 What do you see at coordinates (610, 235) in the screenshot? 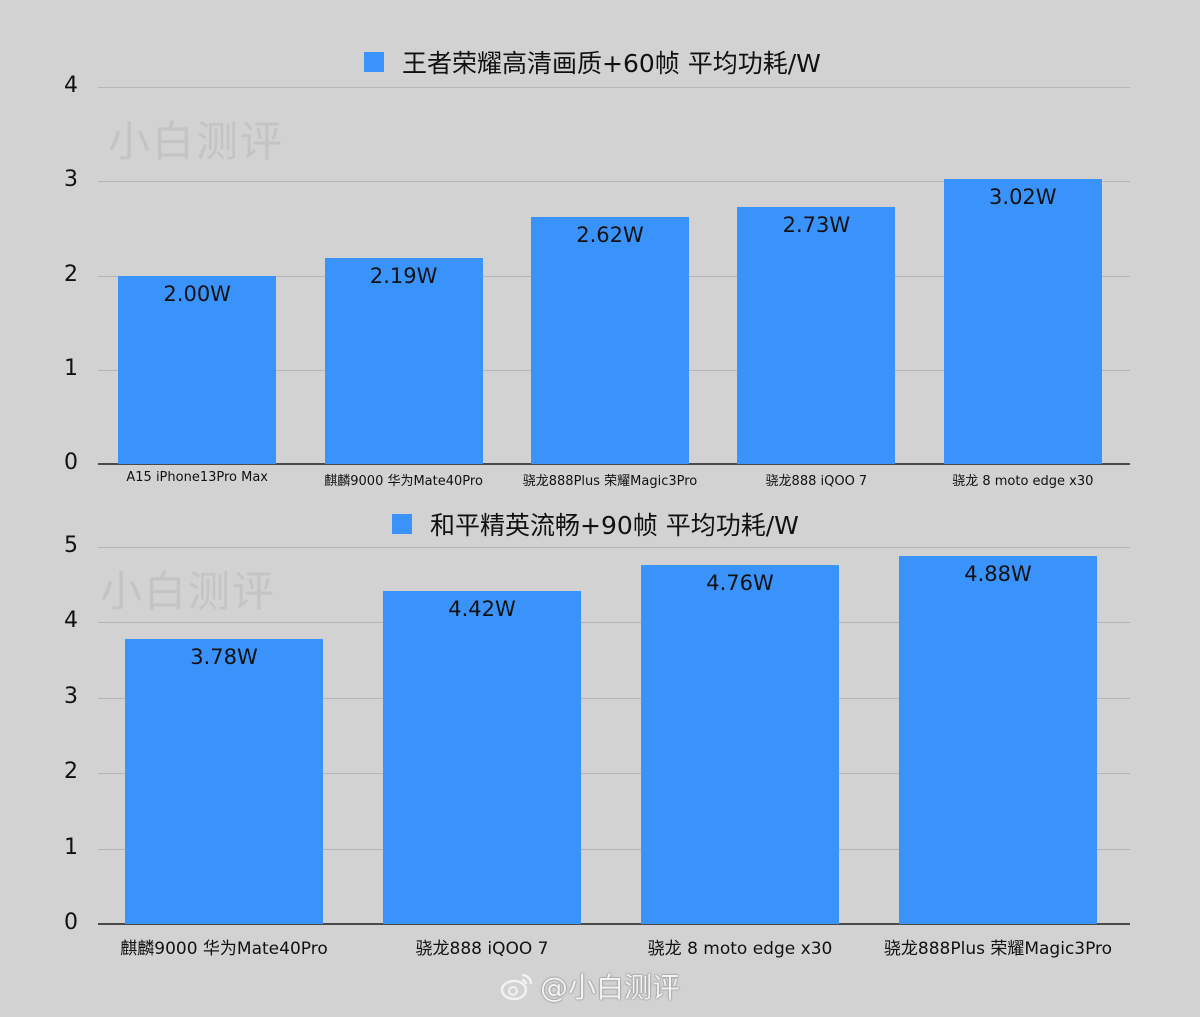
I see `bar-value-label: 2.62W` at bounding box center [610, 235].